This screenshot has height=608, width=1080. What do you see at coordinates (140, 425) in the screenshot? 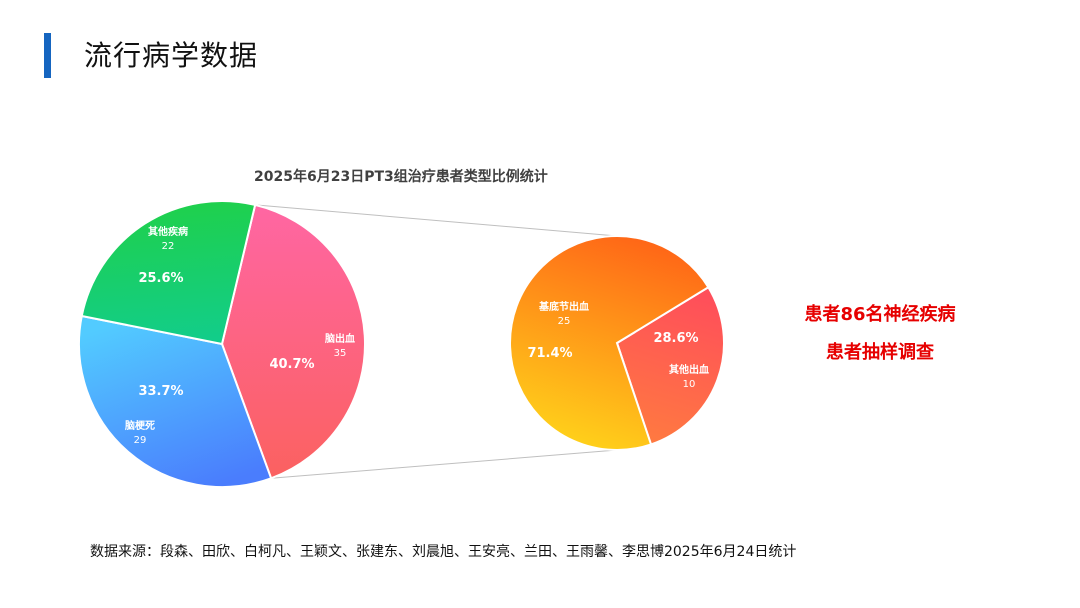
I see `main-pie-name-1: 脑梗死` at bounding box center [140, 425].